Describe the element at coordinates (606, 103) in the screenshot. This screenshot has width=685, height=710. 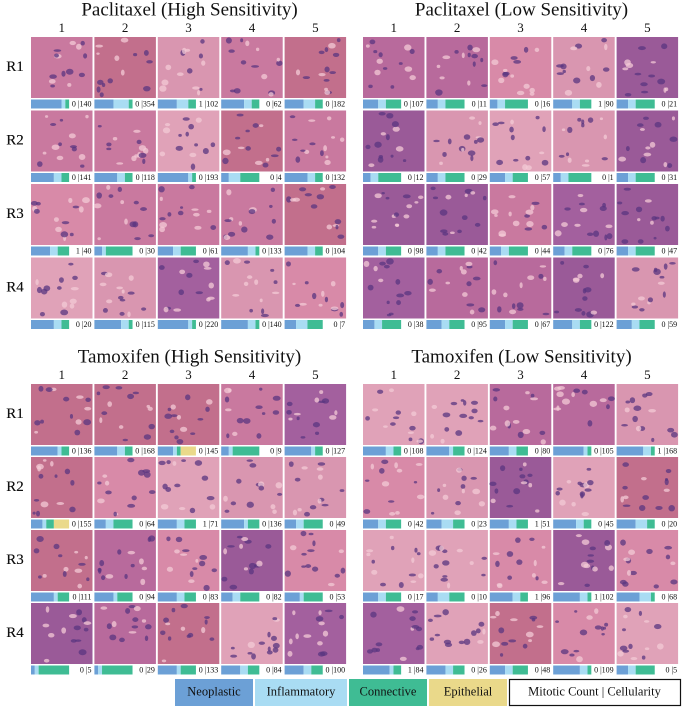
I see `tile-label: 1 |90` at that location.